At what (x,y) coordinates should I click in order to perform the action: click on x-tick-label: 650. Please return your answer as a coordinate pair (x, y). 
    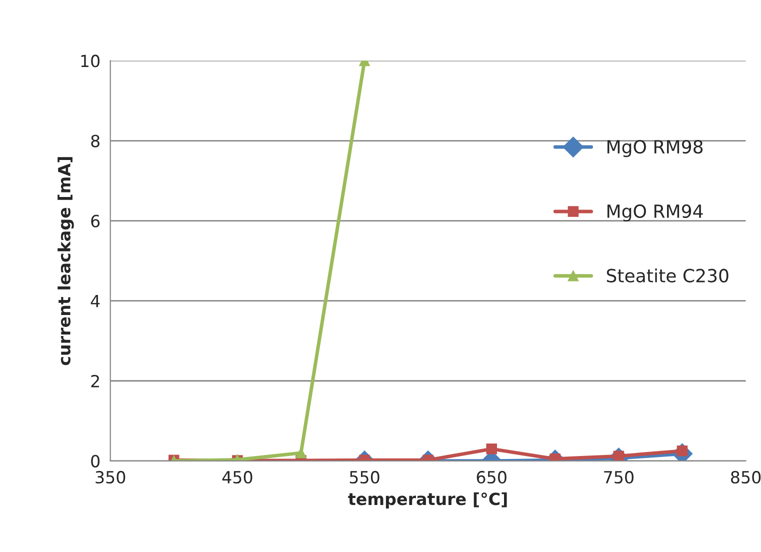
    Looking at the image, I should click on (491, 477).